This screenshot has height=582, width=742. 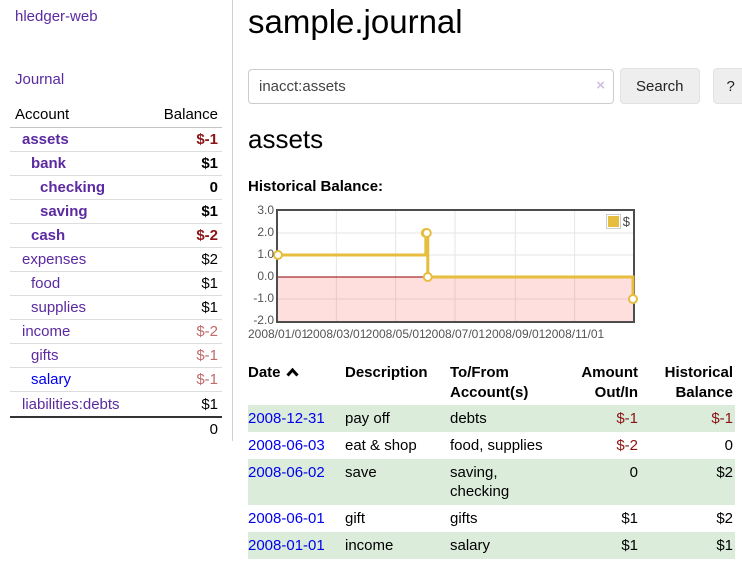 What do you see at coordinates (265, 276) in the screenshot?
I see `y-axis-tick-label: 0.0` at bounding box center [265, 276].